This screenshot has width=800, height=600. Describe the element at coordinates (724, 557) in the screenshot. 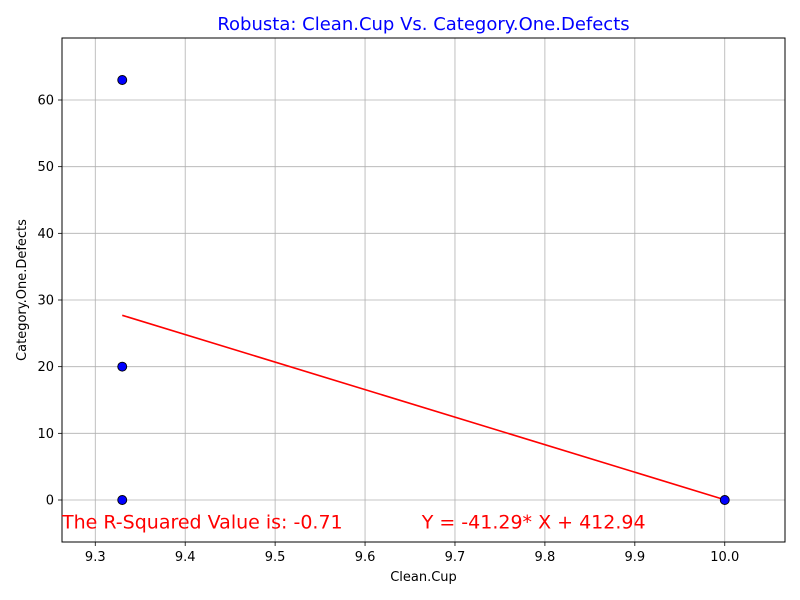

I see `x-tick-label: 10.0` at that location.